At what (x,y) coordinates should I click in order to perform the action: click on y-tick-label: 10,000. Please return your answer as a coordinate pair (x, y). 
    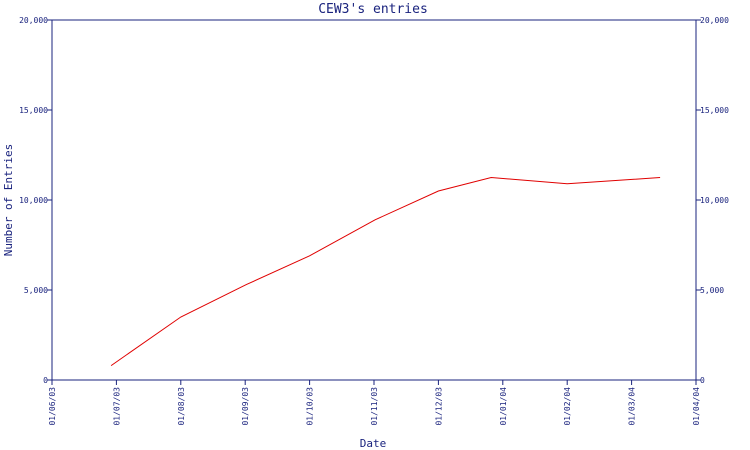
    Looking at the image, I should click on (33, 200).